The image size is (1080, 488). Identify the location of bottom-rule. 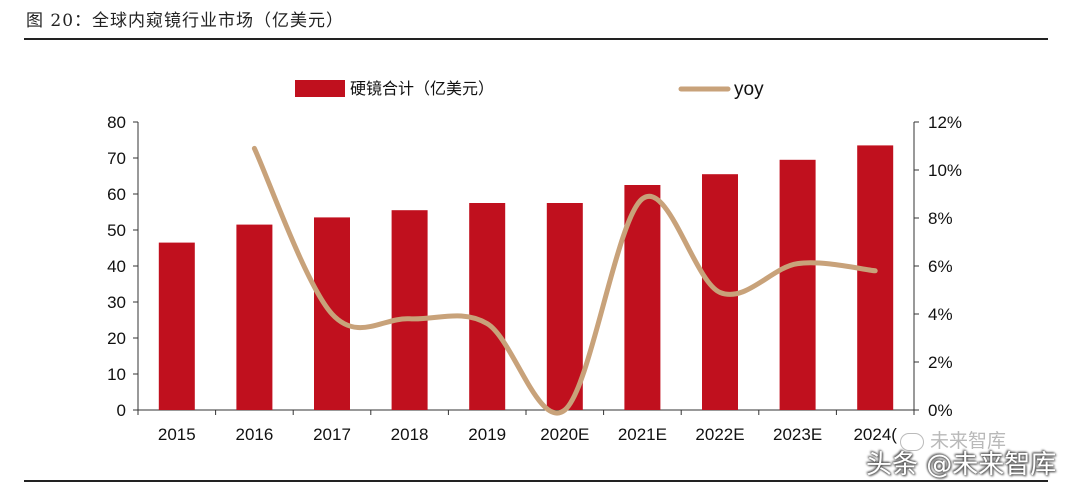
(536, 481).